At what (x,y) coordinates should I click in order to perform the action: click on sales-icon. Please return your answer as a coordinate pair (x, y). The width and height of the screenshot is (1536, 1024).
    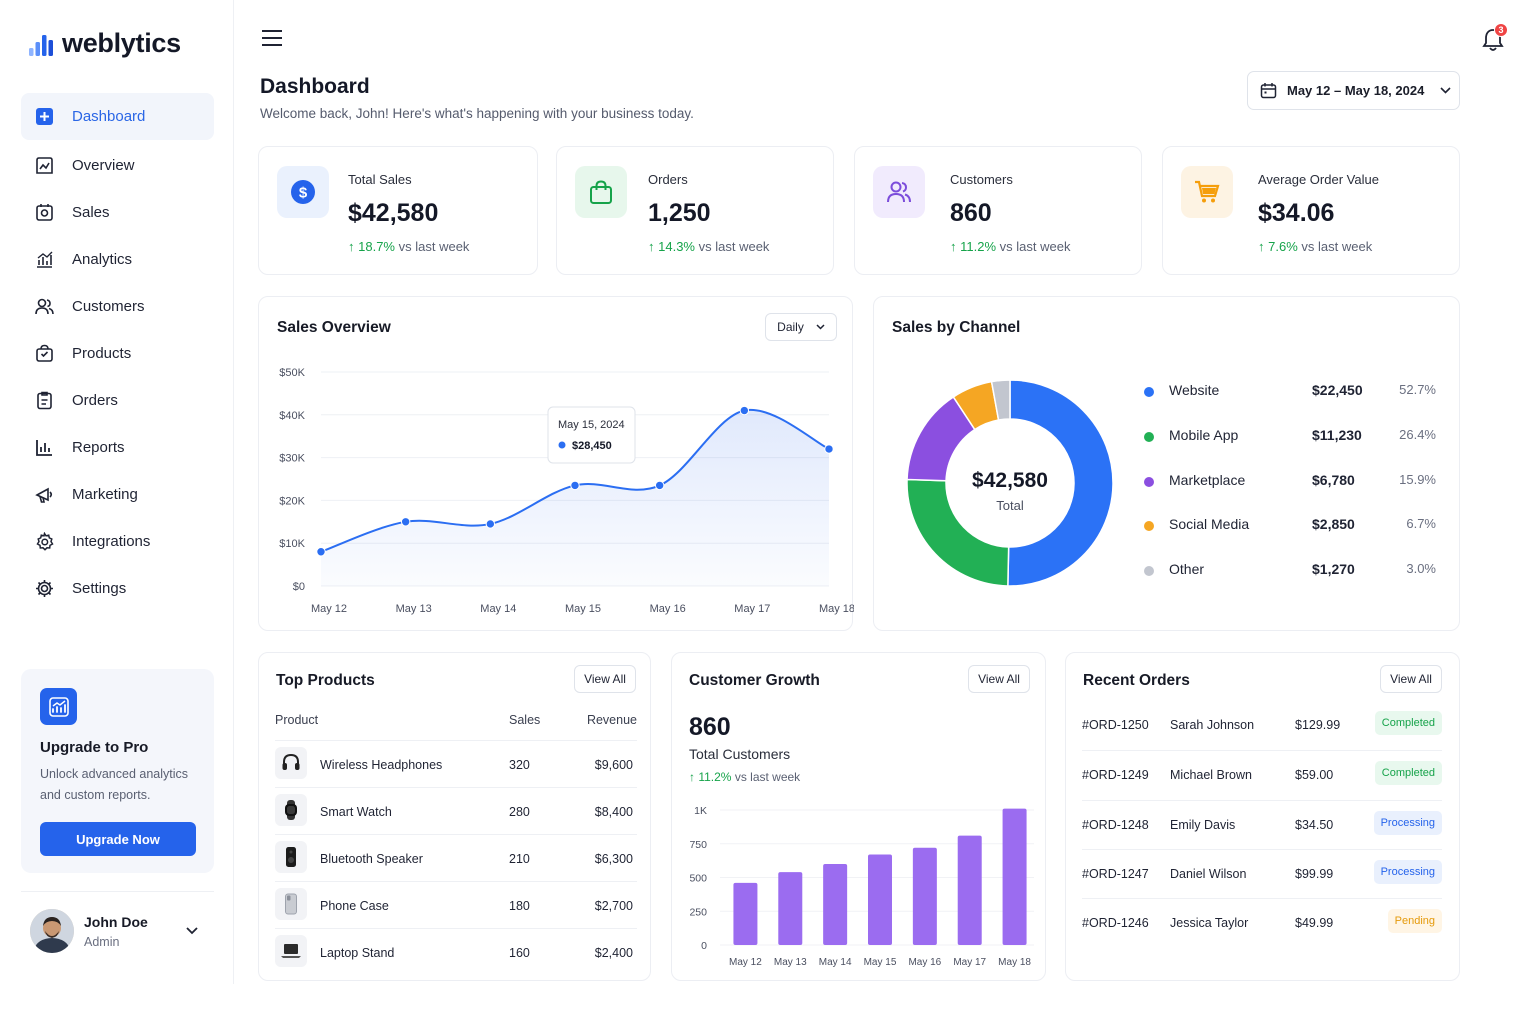
    Looking at the image, I should click on (44, 212).